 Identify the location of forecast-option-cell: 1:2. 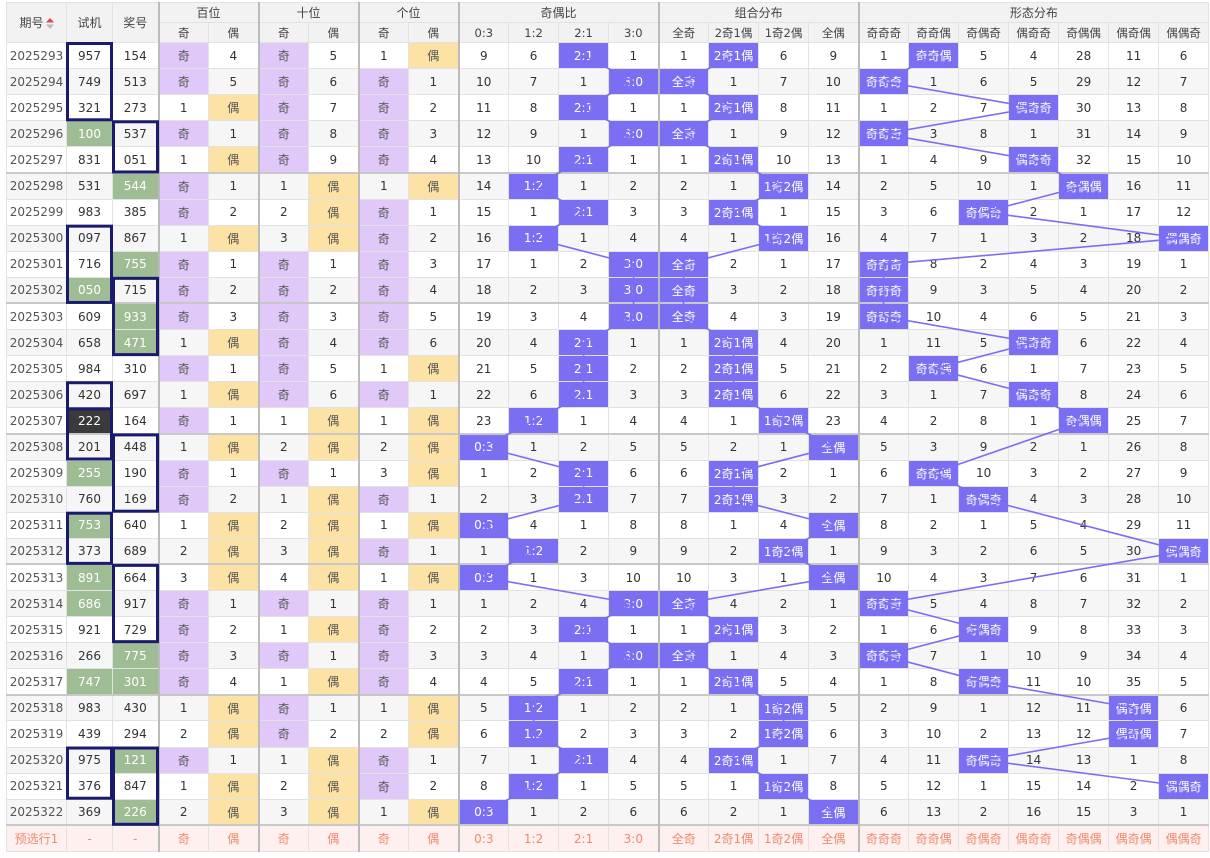
(534, 838).